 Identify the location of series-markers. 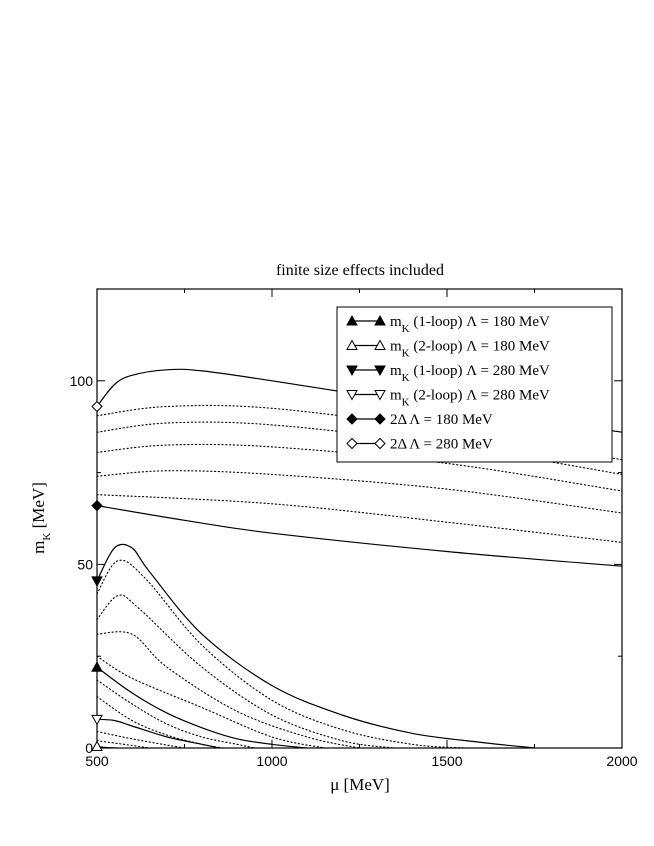
(97, 576).